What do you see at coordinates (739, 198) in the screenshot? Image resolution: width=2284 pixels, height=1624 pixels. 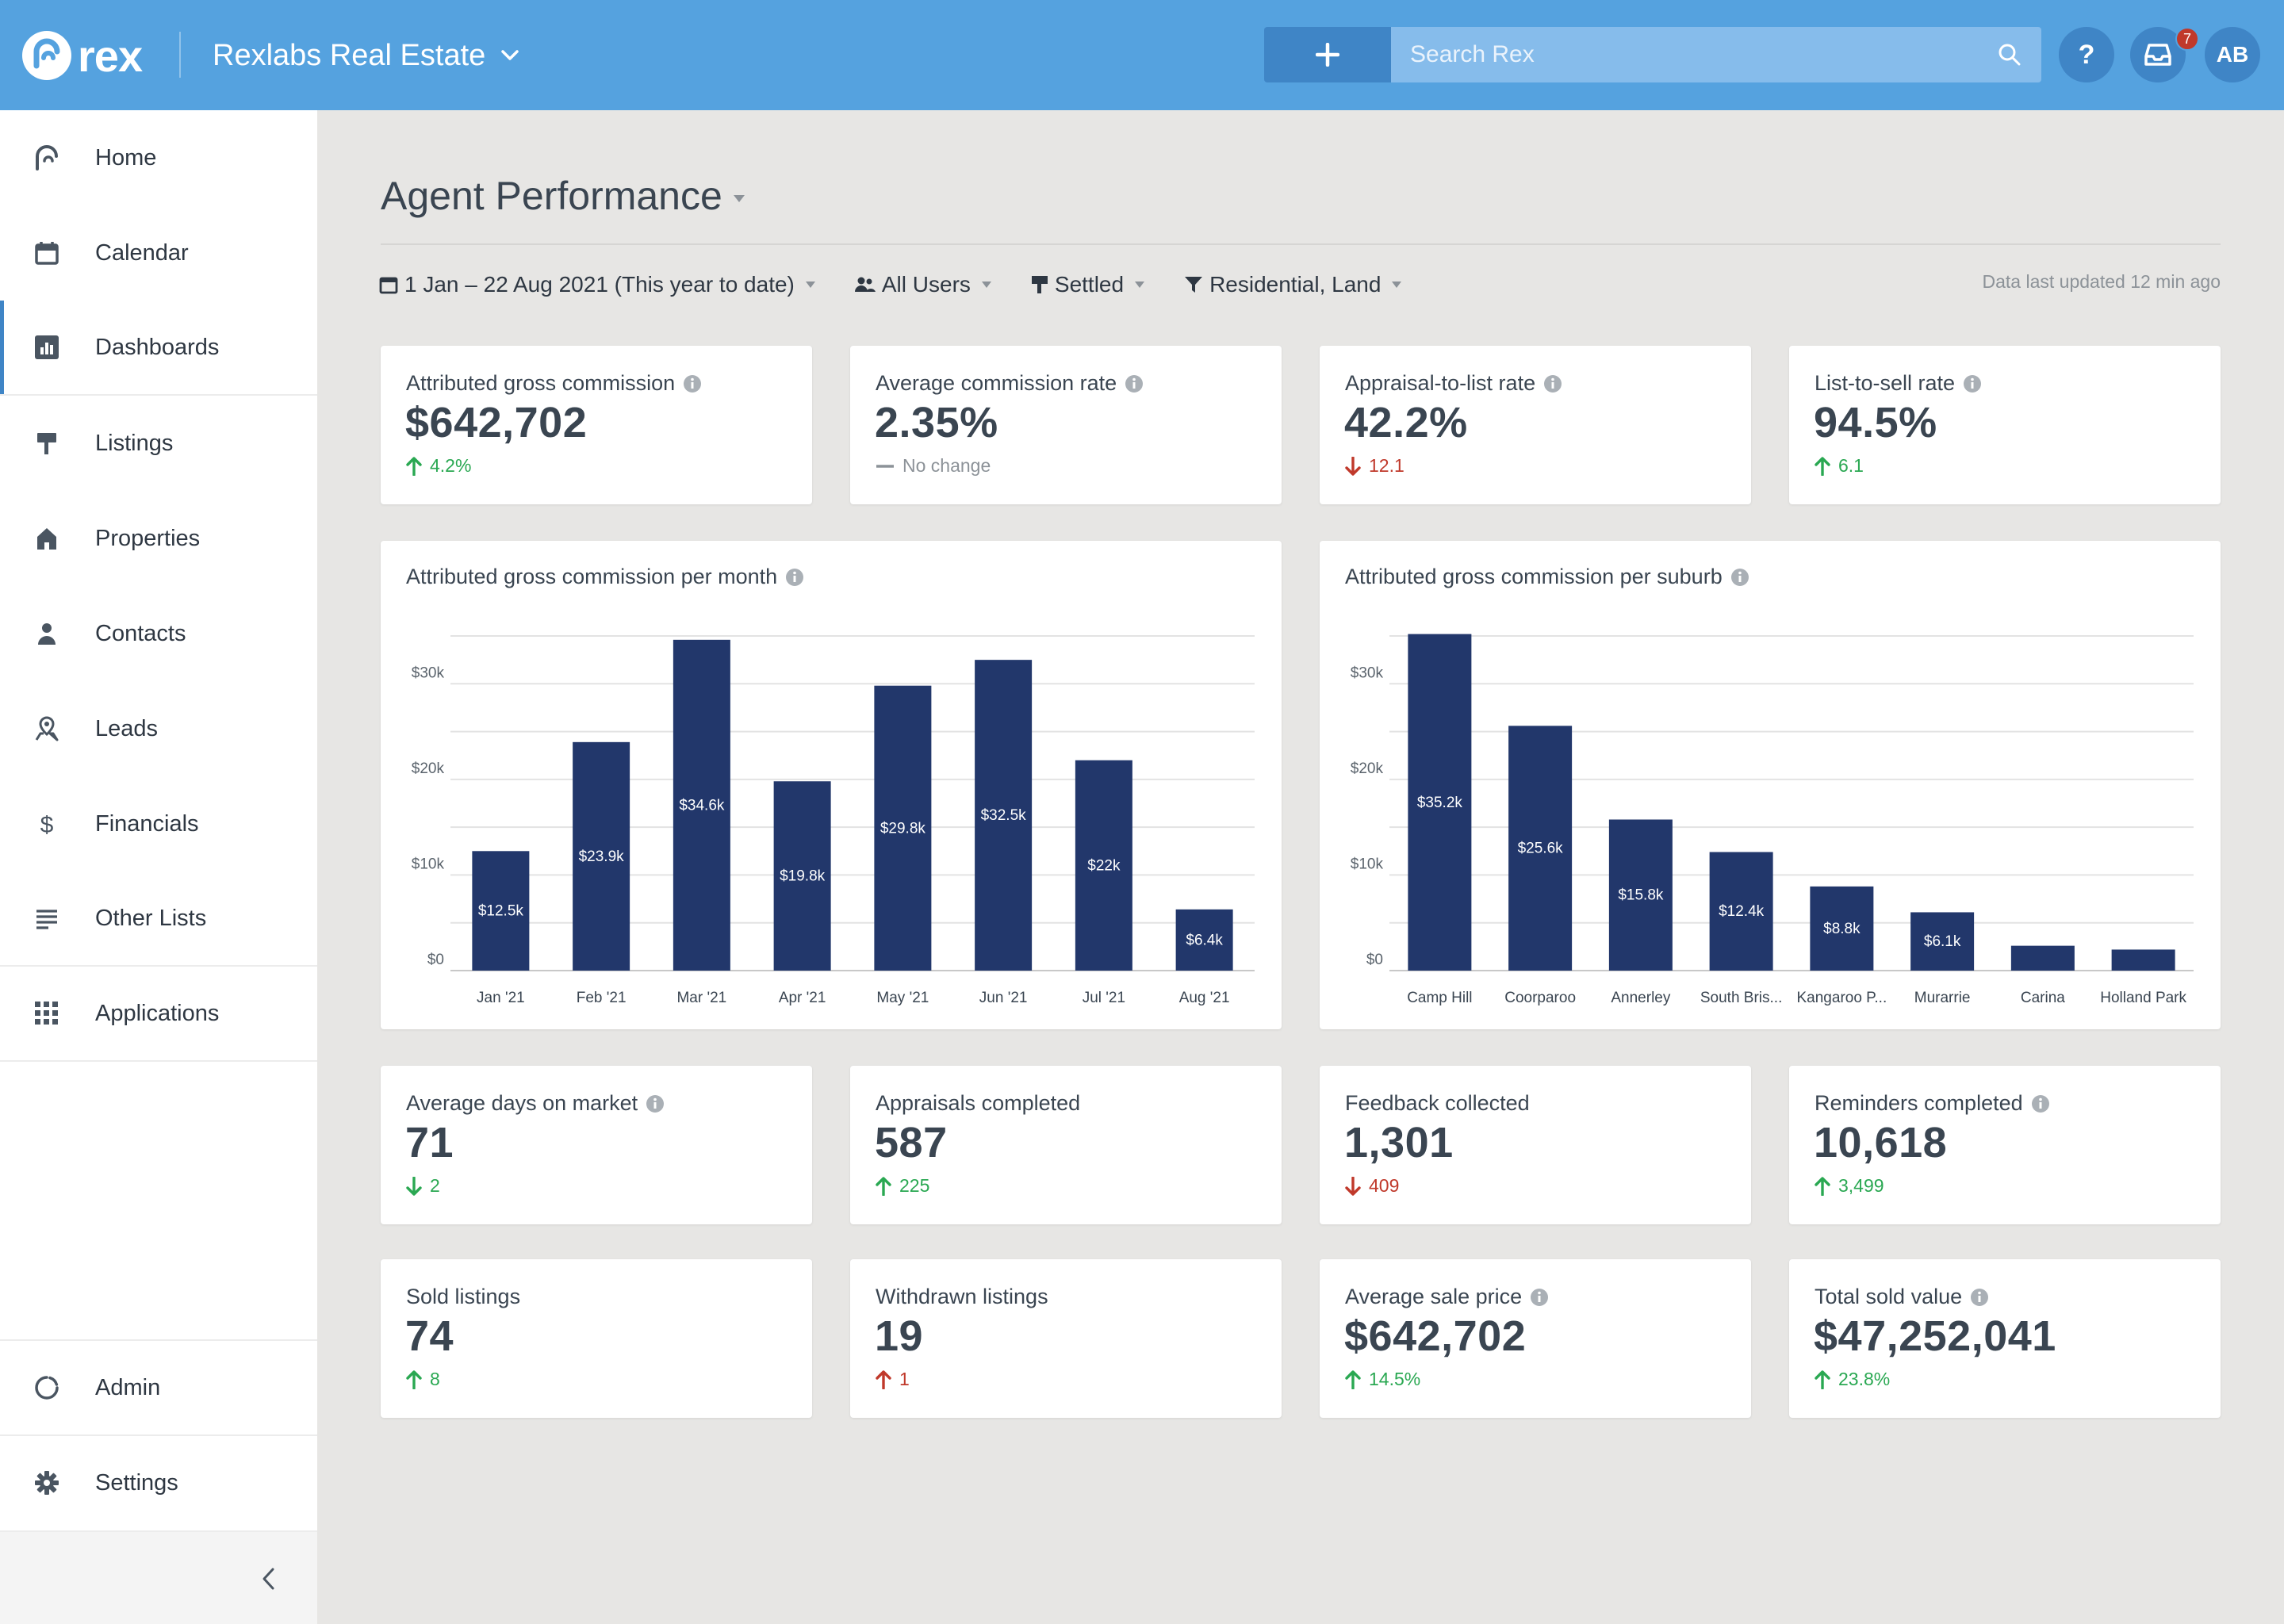 I see `caret-down-icon` at bounding box center [739, 198].